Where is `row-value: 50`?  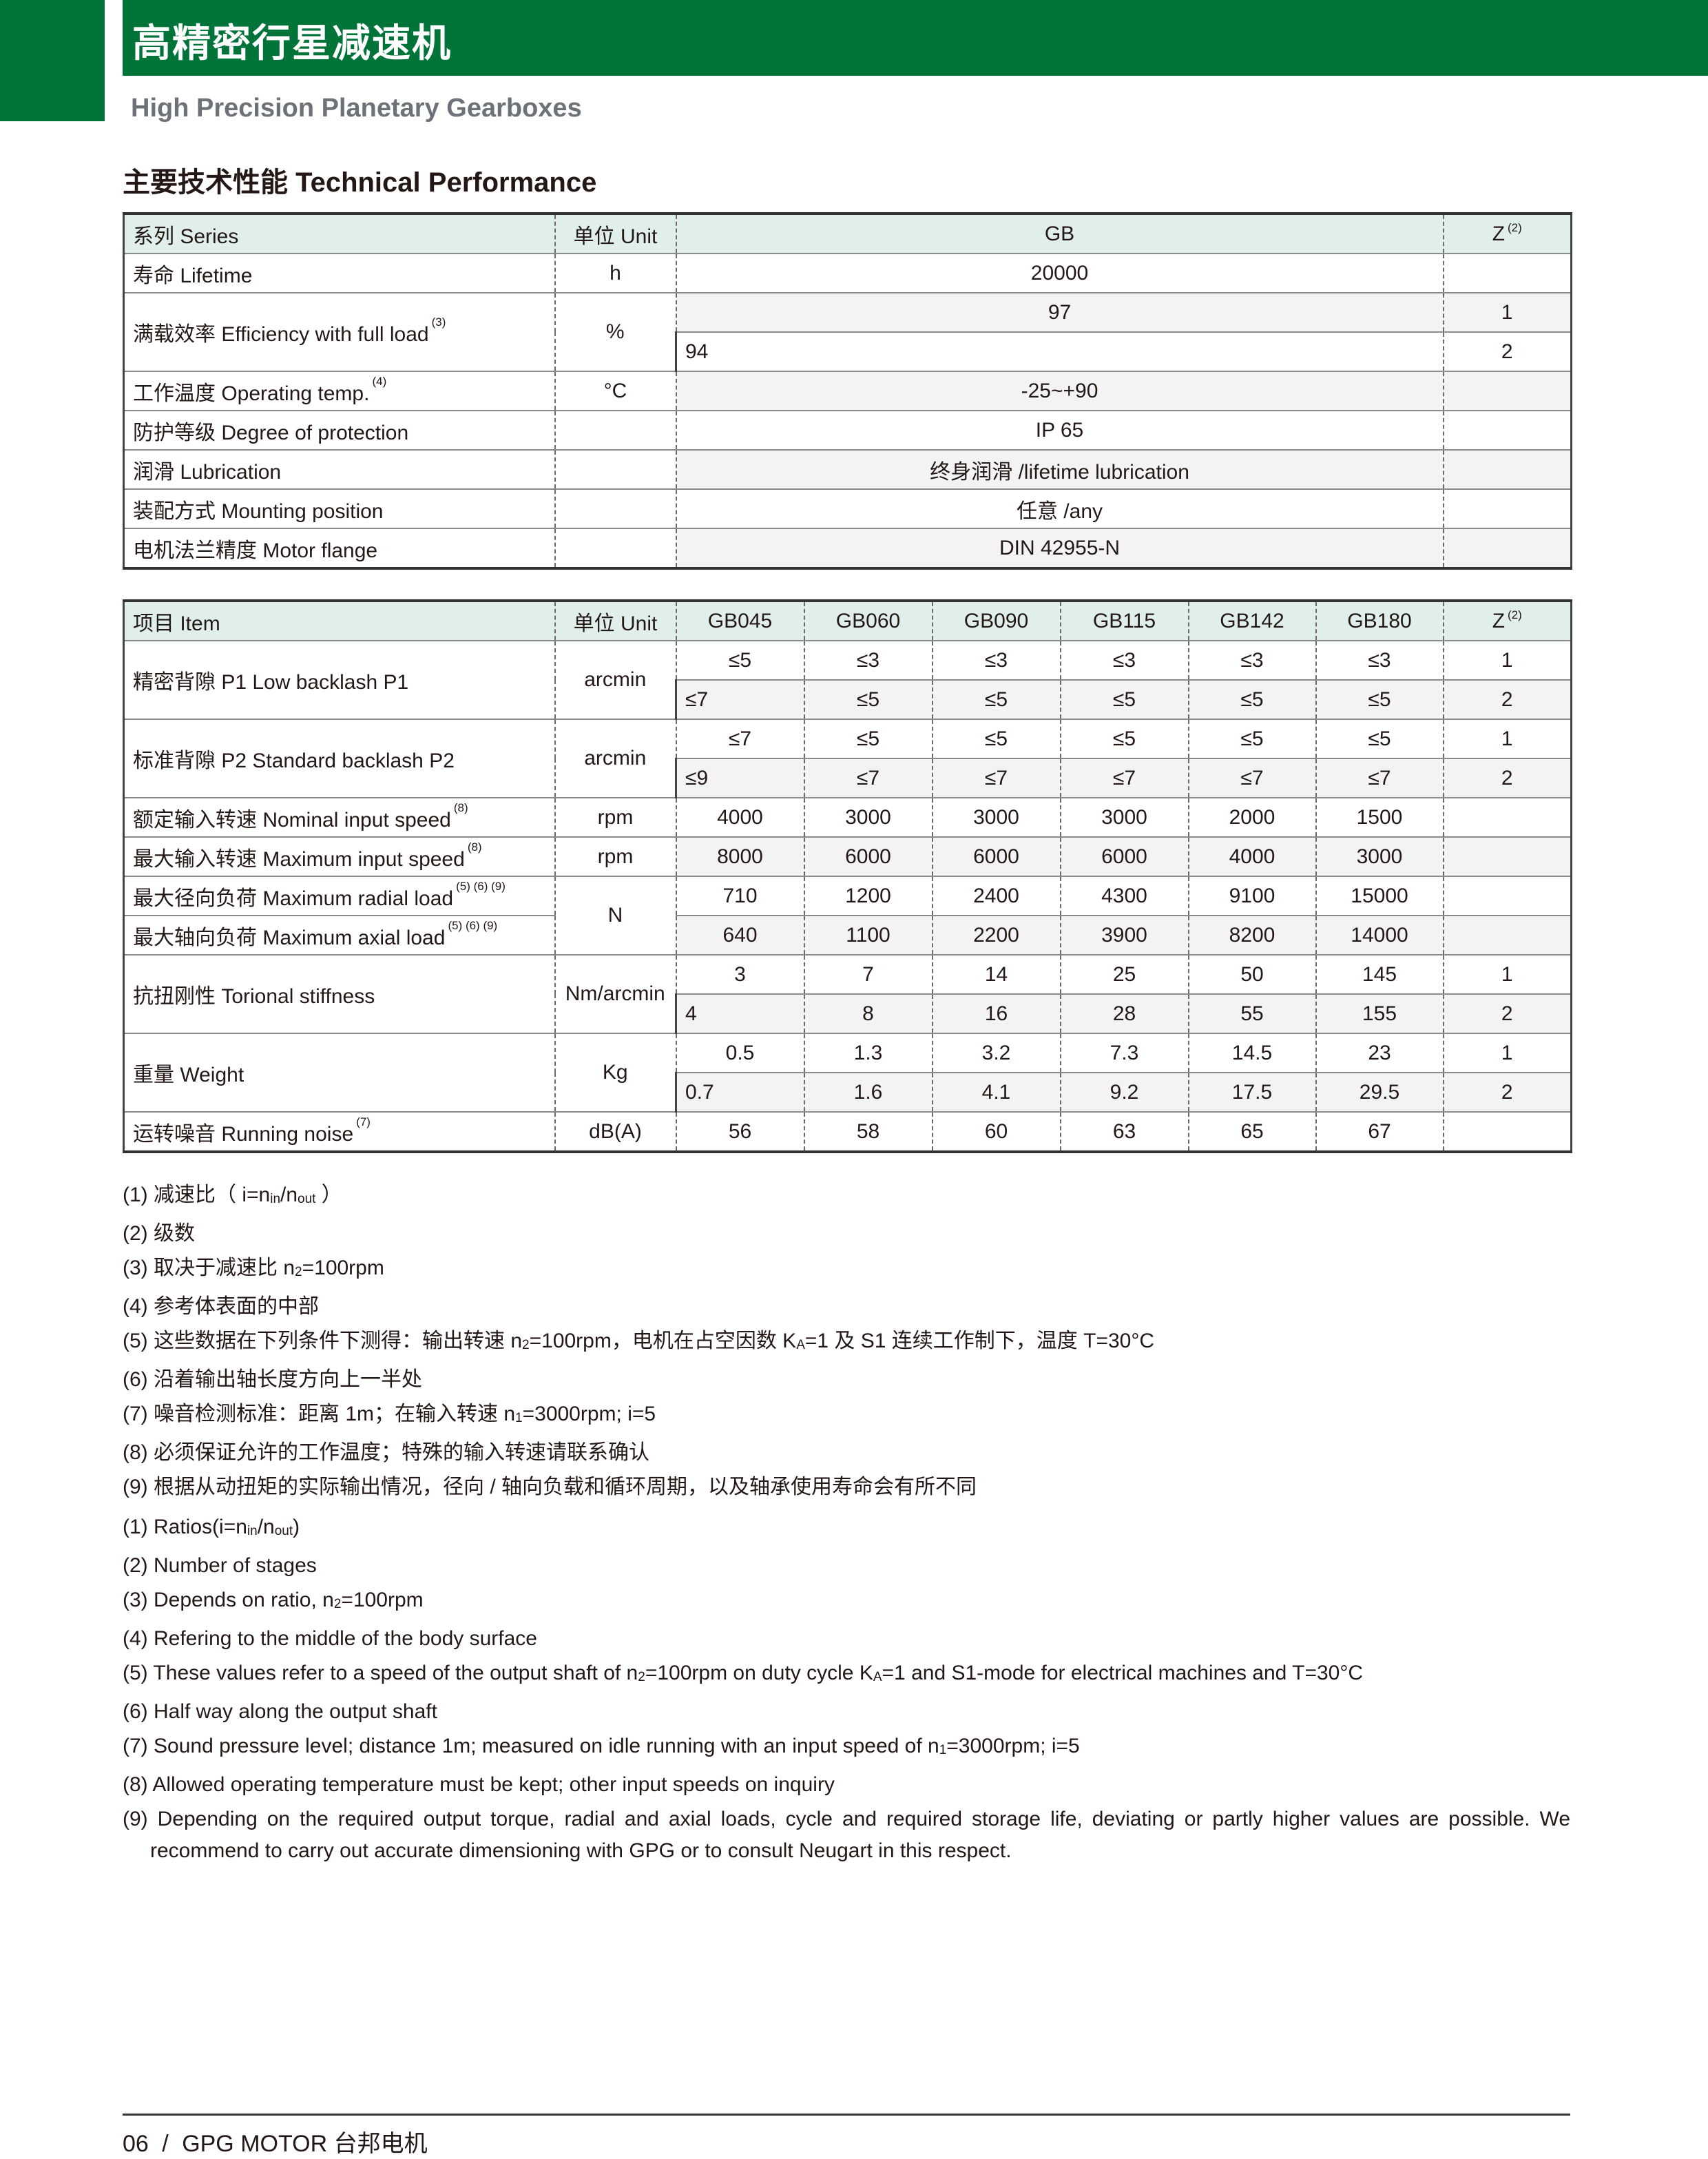
row-value: 50 is located at coordinates (1252, 974).